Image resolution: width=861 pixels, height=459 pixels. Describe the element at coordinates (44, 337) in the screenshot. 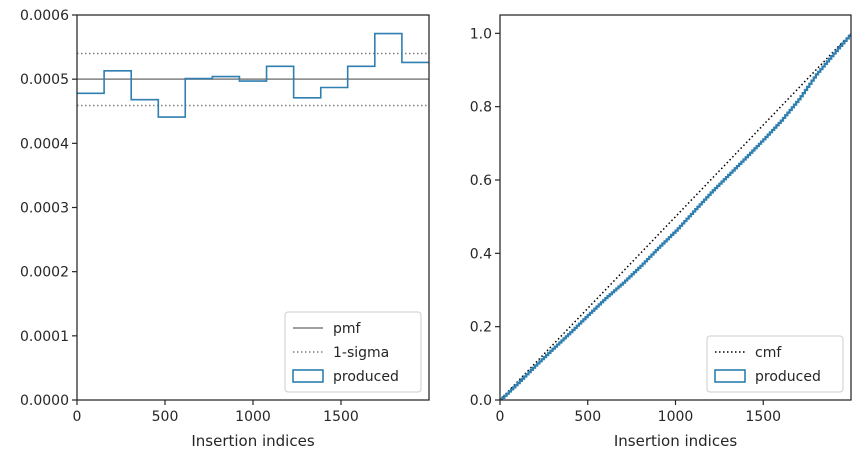

I see `y-tick-label: 0.0001` at that location.